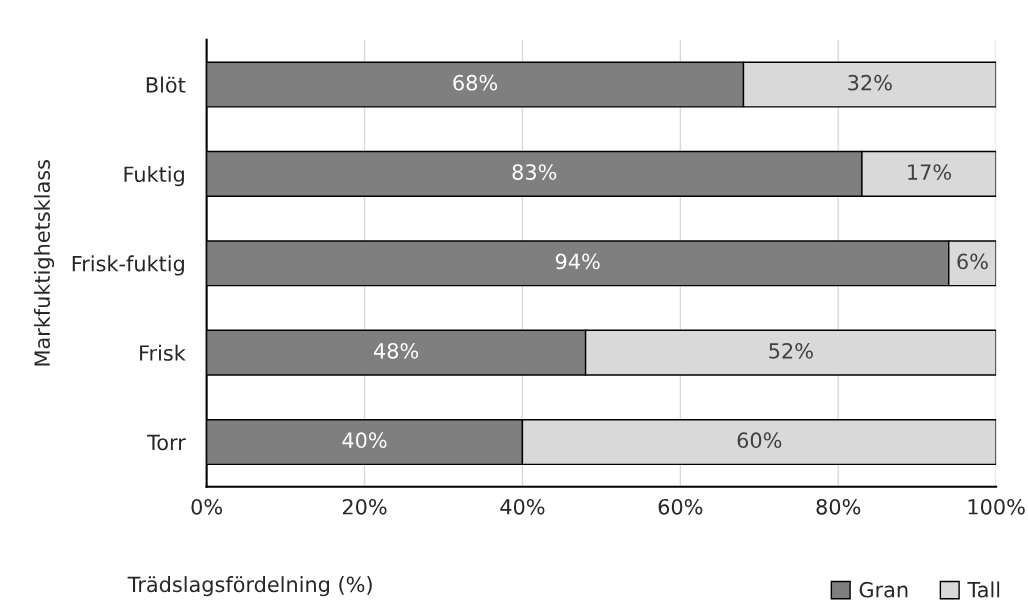 The image size is (1028, 613). I want to click on x-tick-label: 20%, so click(364, 506).